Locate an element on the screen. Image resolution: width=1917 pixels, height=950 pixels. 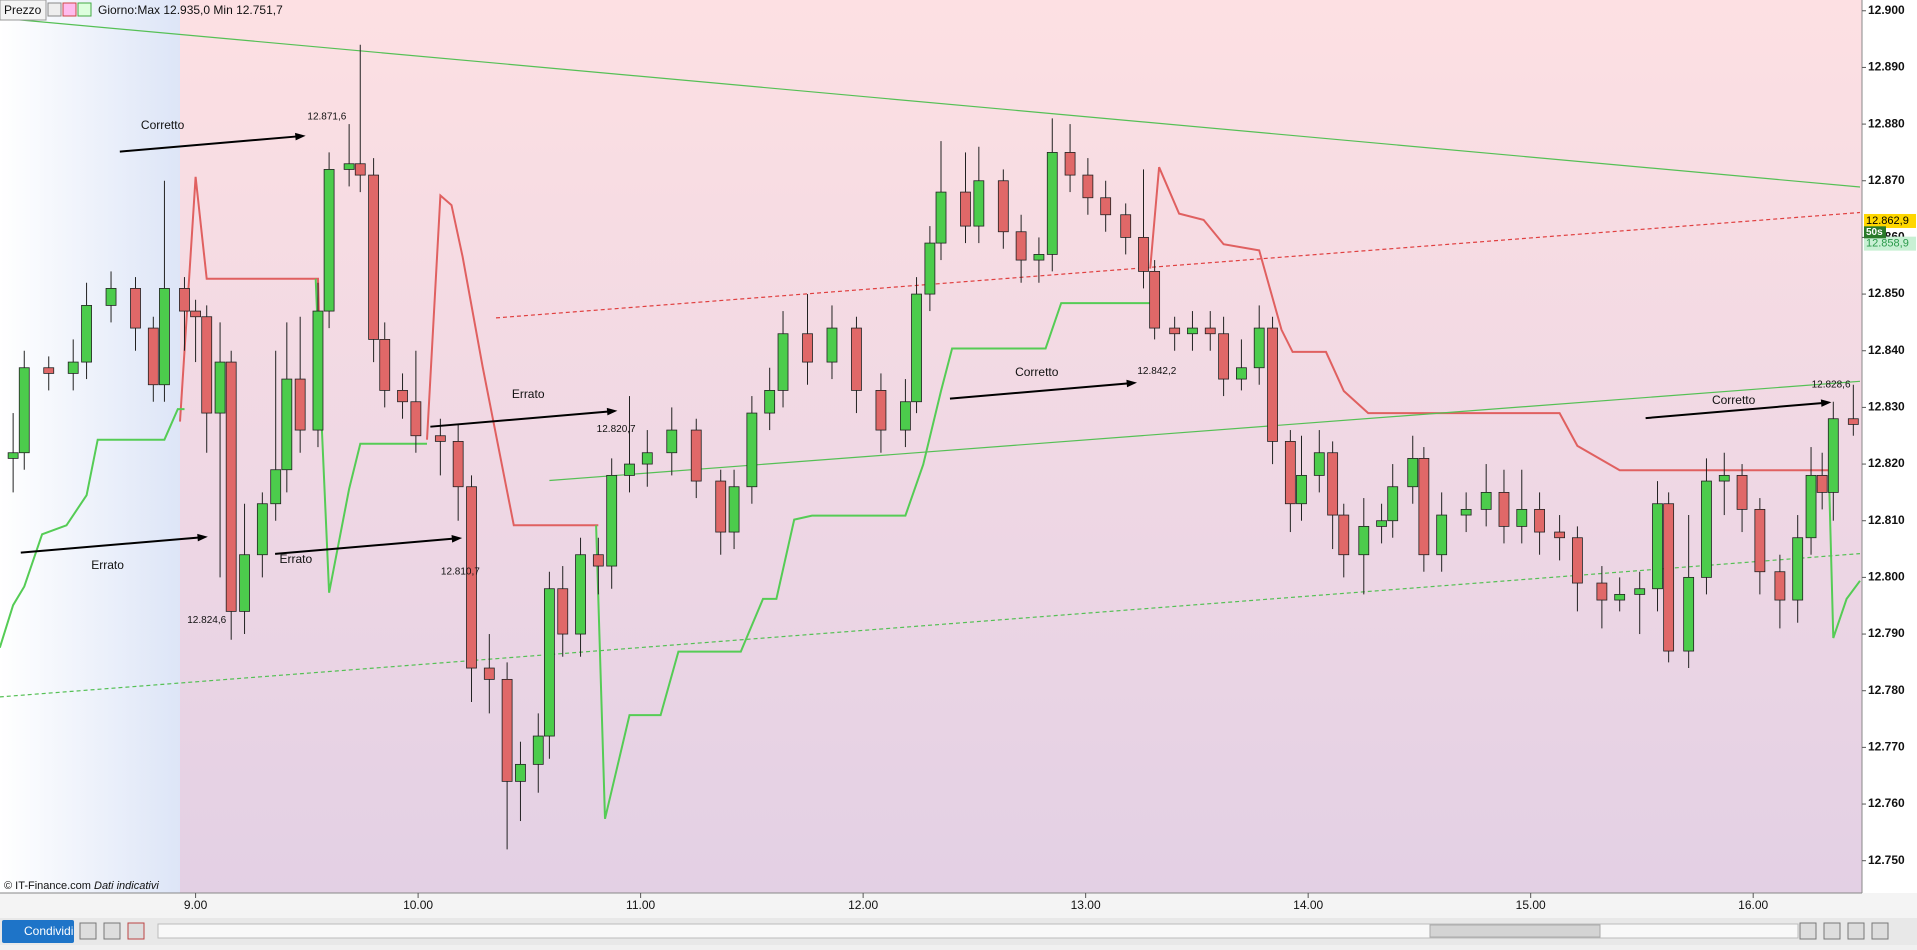
share-label: Condividi is located at coordinates (48, 931).